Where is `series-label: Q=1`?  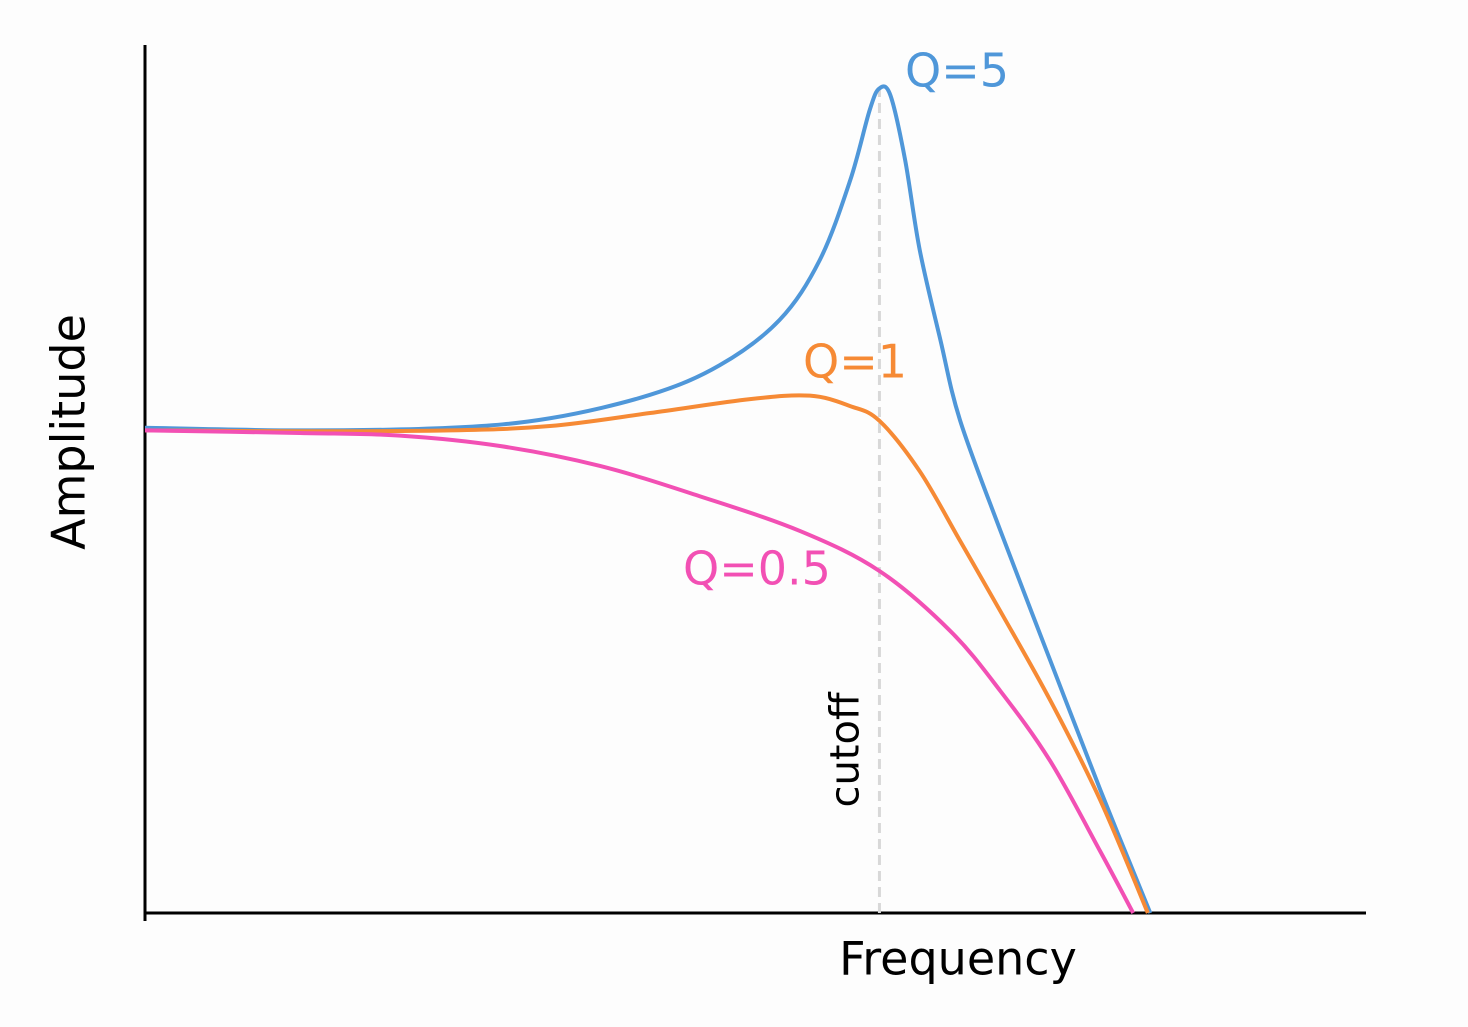 series-label: Q=1 is located at coordinates (855, 362).